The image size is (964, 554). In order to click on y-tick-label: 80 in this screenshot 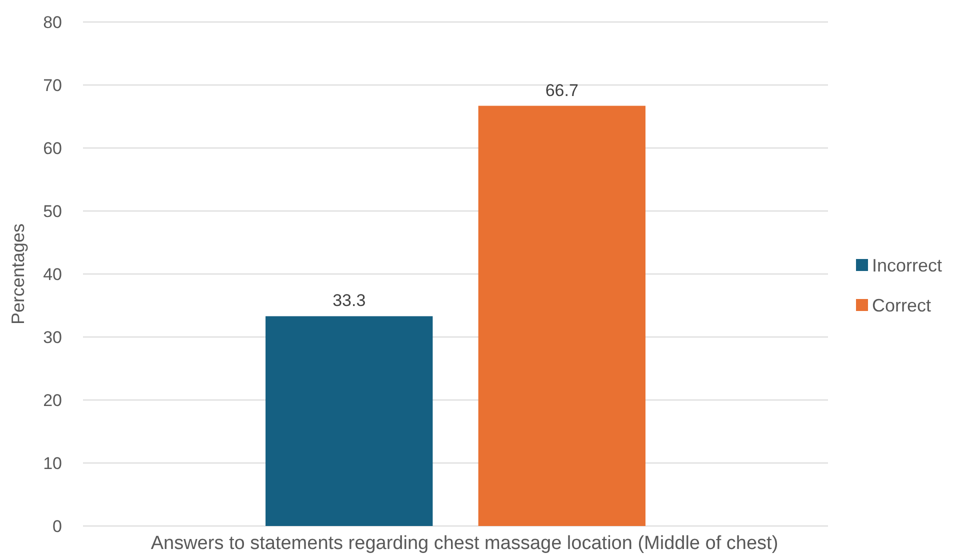, I will do `click(52, 22)`.